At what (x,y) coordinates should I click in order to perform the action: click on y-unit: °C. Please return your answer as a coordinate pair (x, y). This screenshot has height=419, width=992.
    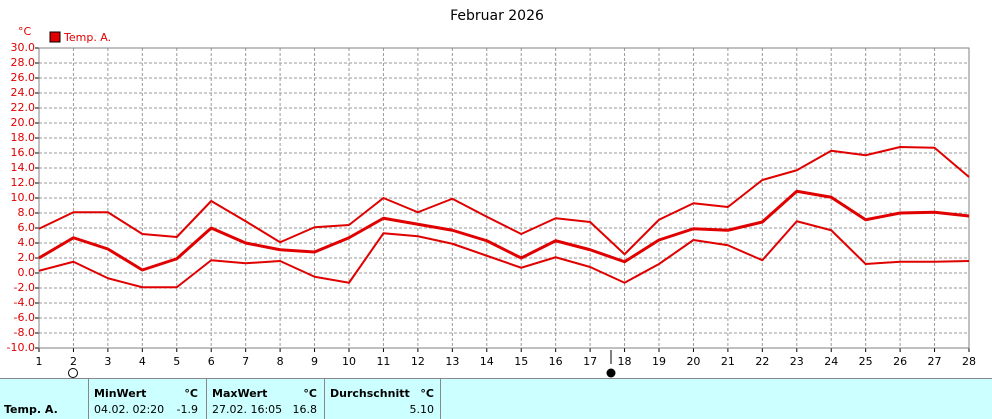
    Looking at the image, I should click on (25, 31).